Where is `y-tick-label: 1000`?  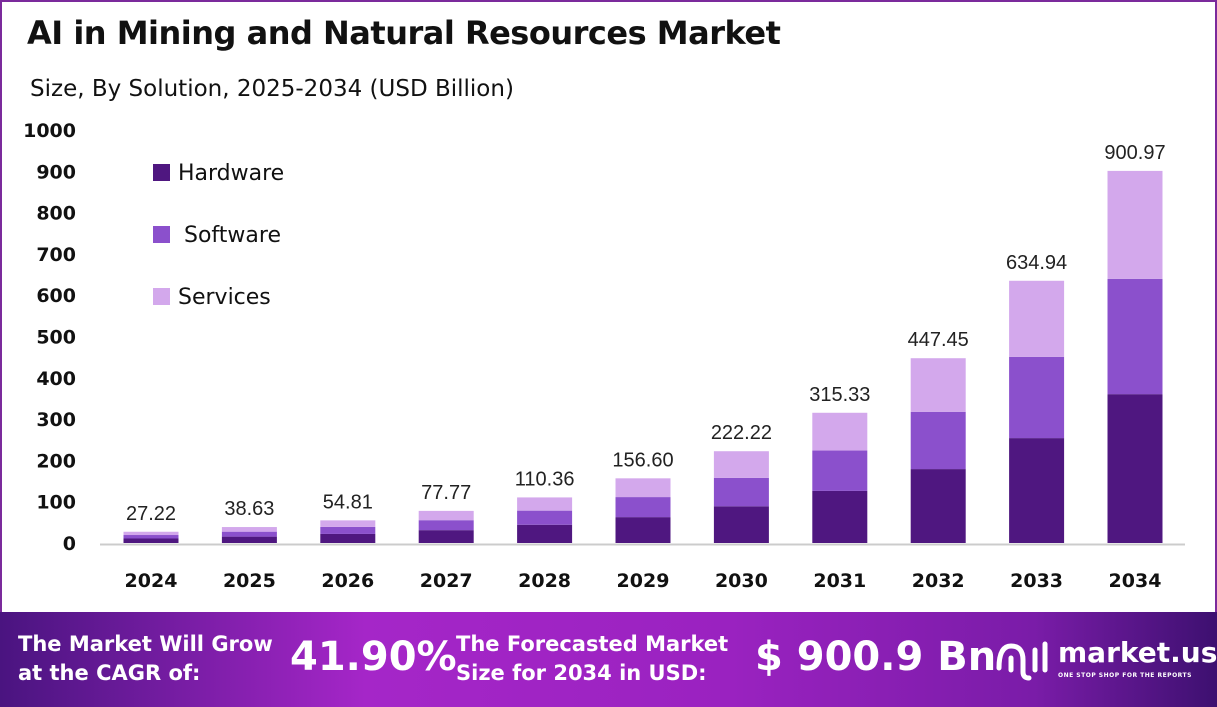
y-tick-label: 1000 is located at coordinates (49, 131).